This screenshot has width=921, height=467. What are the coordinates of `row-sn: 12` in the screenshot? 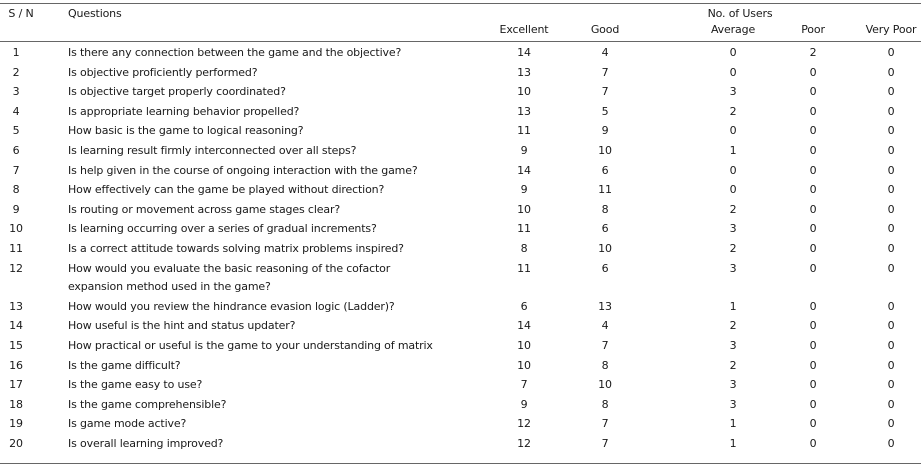 It's located at (16, 268).